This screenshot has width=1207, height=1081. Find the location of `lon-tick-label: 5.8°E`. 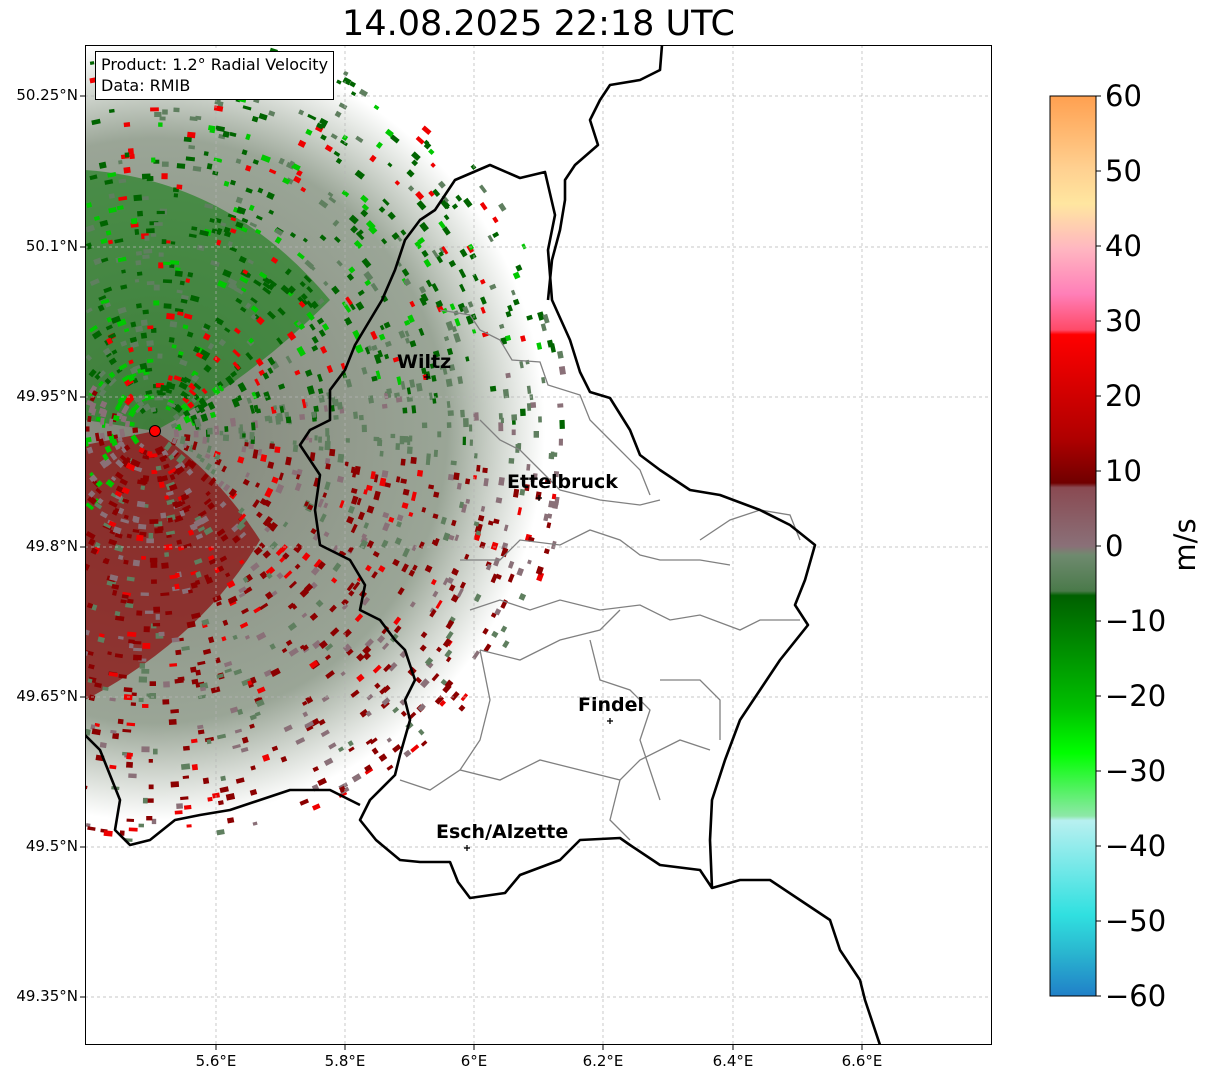

lon-tick-label: 5.8°E is located at coordinates (345, 1061).